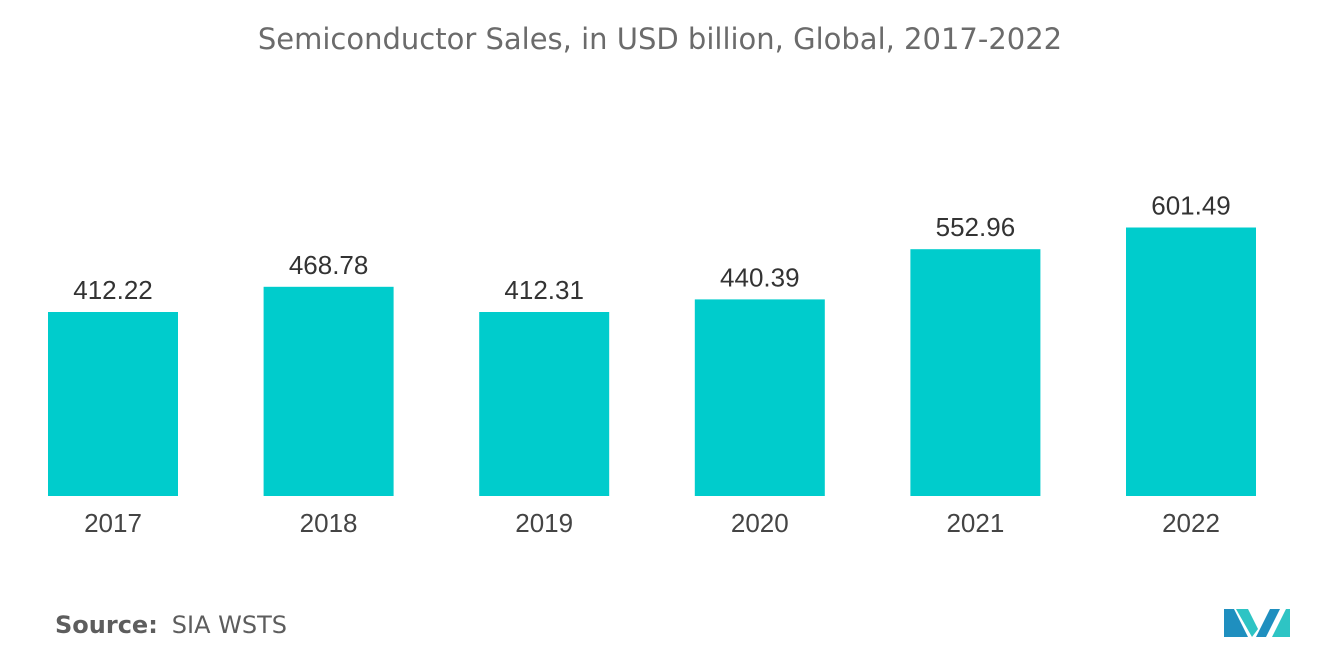 This screenshot has height=665, width=1320. What do you see at coordinates (975, 372) in the screenshot?
I see `bar-2021` at bounding box center [975, 372].